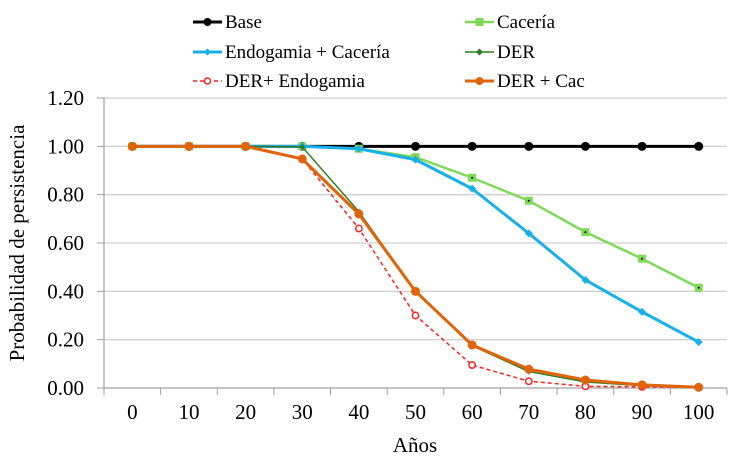  What do you see at coordinates (585, 412) in the screenshot?
I see `x-tick-label: 80` at bounding box center [585, 412].